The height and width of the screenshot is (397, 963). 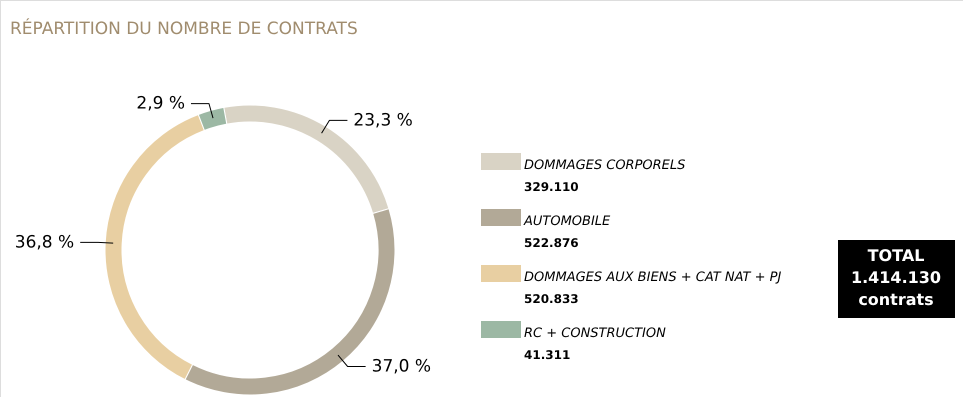 What do you see at coordinates (184, 28) in the screenshot?
I see `chart-title: RÉPARTITION DU NOMBRE DE CONTRATS` at bounding box center [184, 28].